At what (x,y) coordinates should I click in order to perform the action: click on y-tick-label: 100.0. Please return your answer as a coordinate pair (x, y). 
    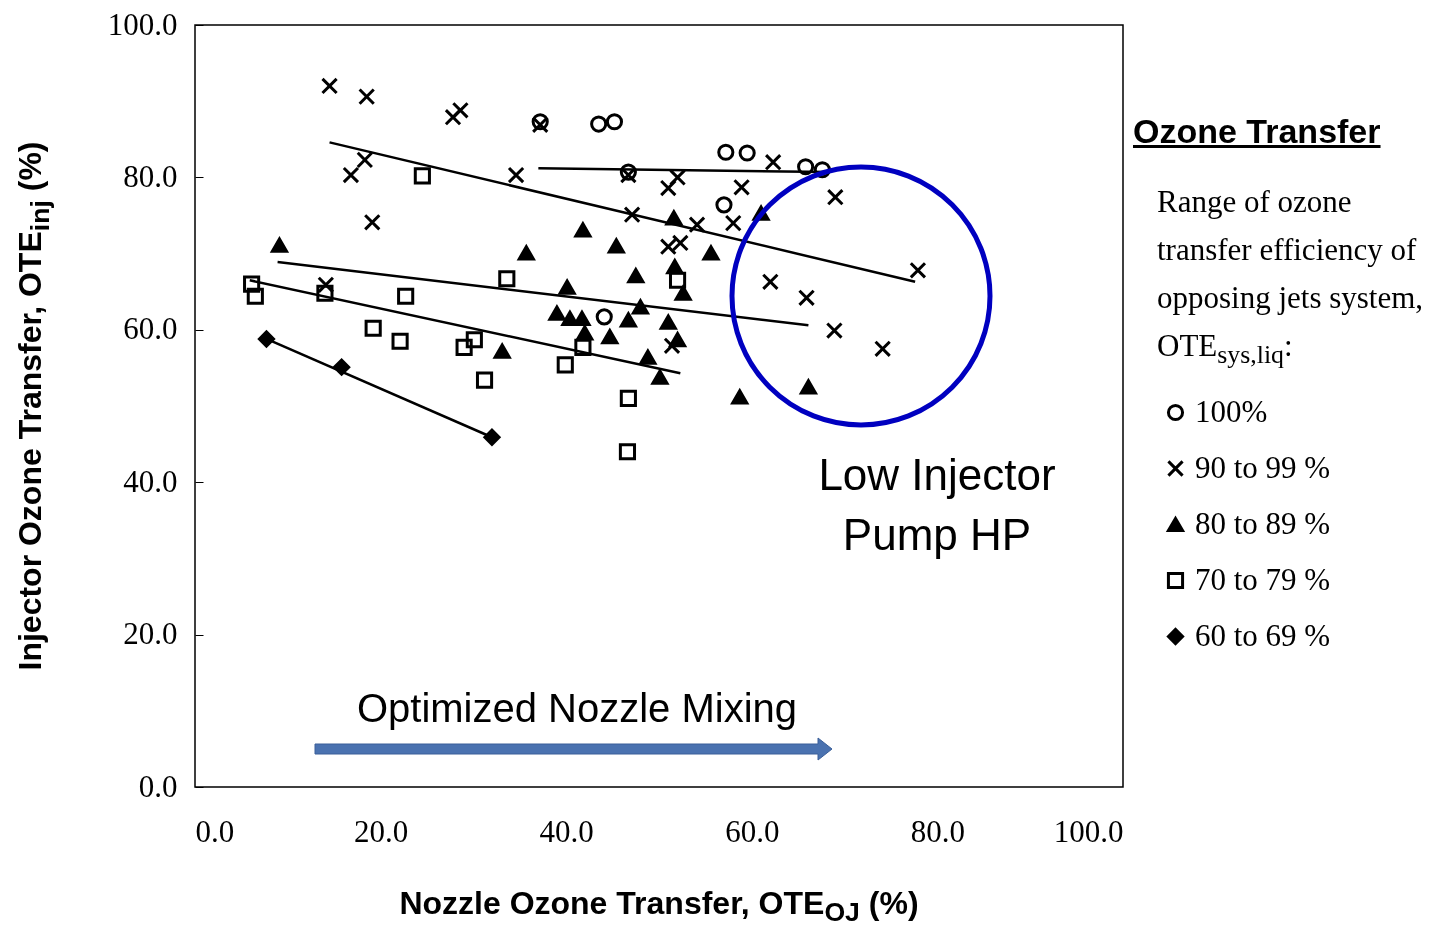
    Looking at the image, I should click on (142, 24).